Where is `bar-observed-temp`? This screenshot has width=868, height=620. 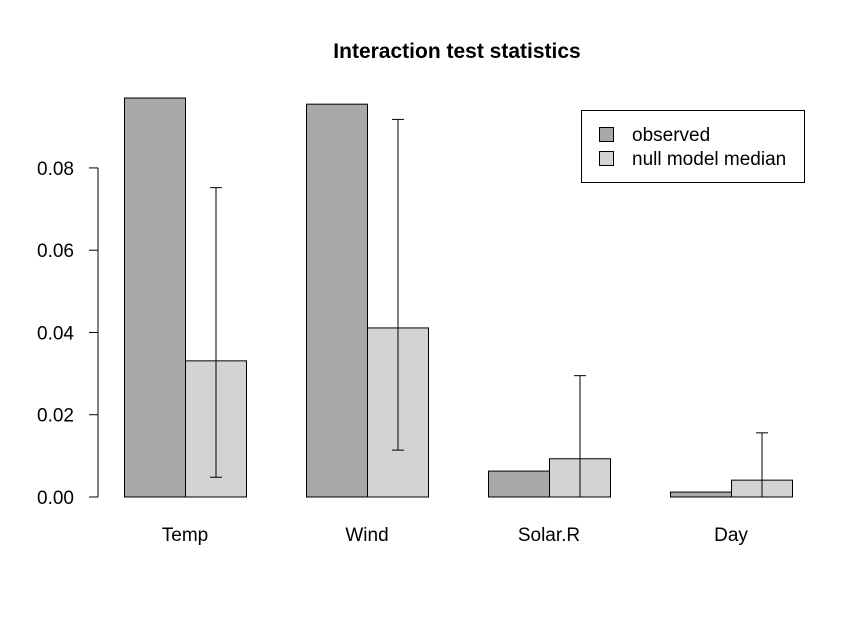
bar-observed-temp is located at coordinates (155, 297).